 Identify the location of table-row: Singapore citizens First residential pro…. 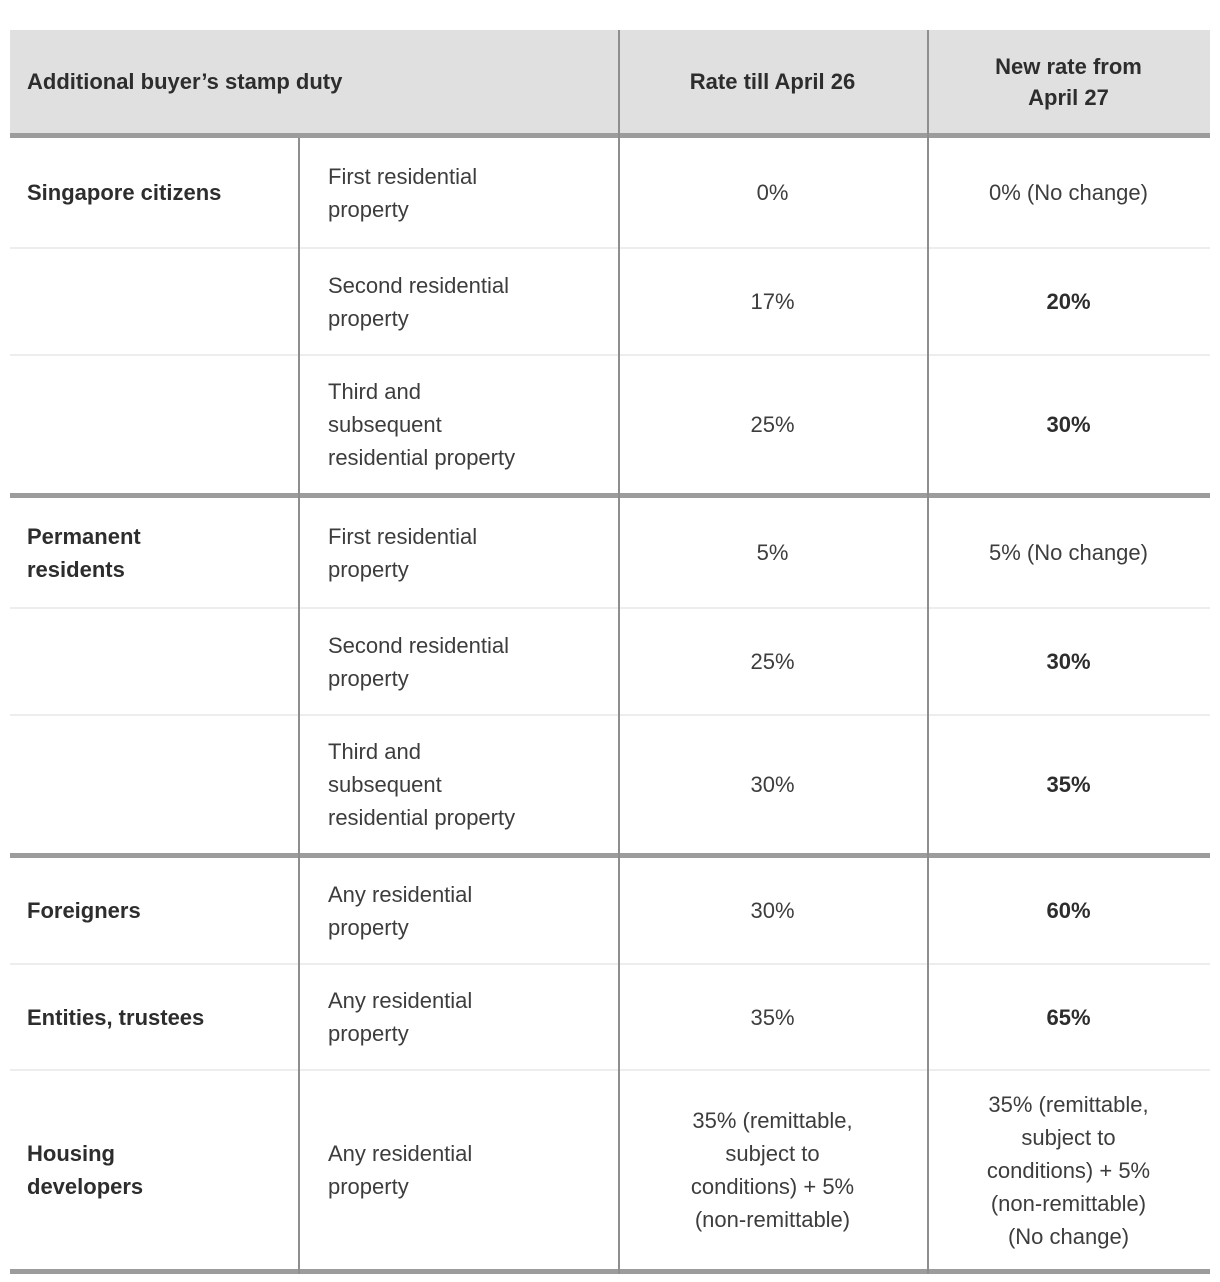
(610, 192).